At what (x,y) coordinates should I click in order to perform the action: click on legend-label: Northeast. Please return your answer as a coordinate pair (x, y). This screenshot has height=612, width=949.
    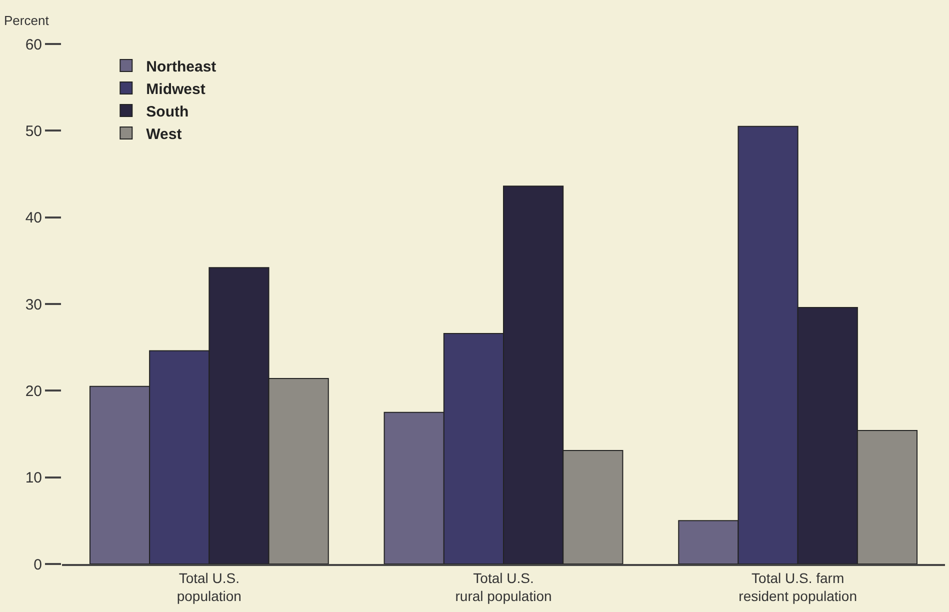
    Looking at the image, I should click on (181, 67).